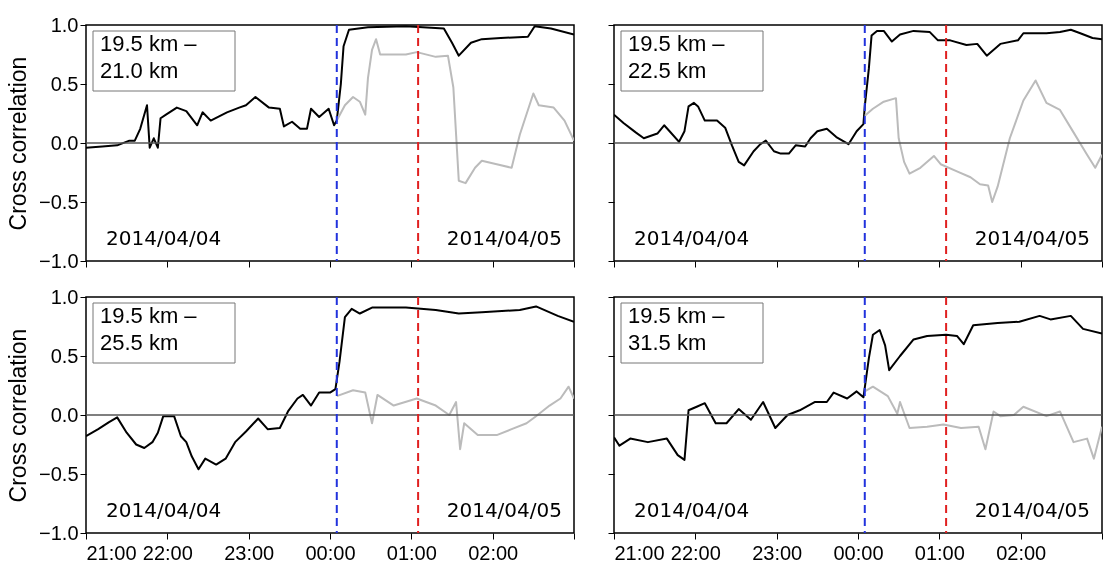  What do you see at coordinates (677, 329) in the screenshot?
I see `text: 19.5 km – 31.5 km` at bounding box center [677, 329].